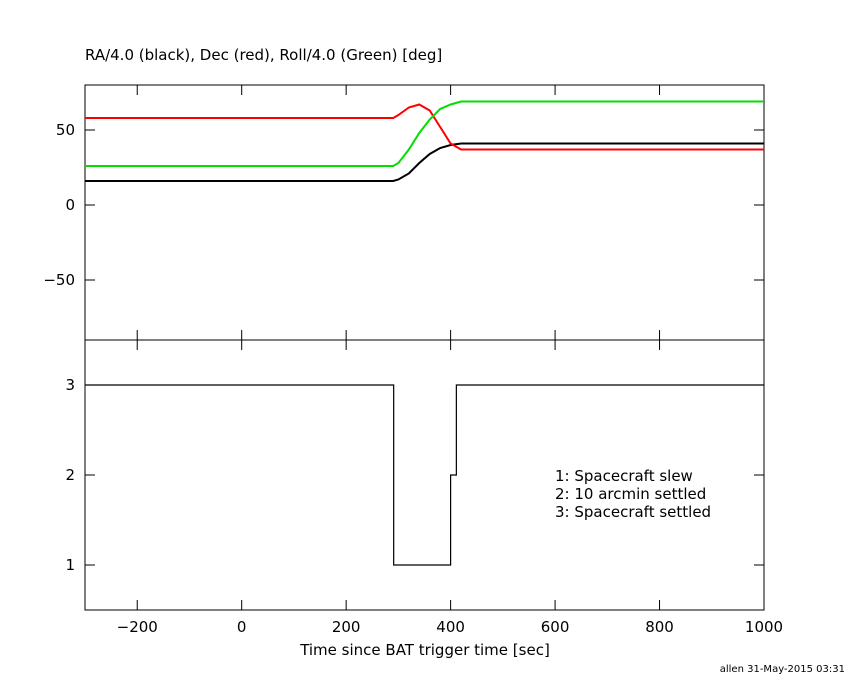 This screenshot has height=684, width=850. Describe the element at coordinates (65, 130) in the screenshot. I see `y-tick-label: 50` at that location.